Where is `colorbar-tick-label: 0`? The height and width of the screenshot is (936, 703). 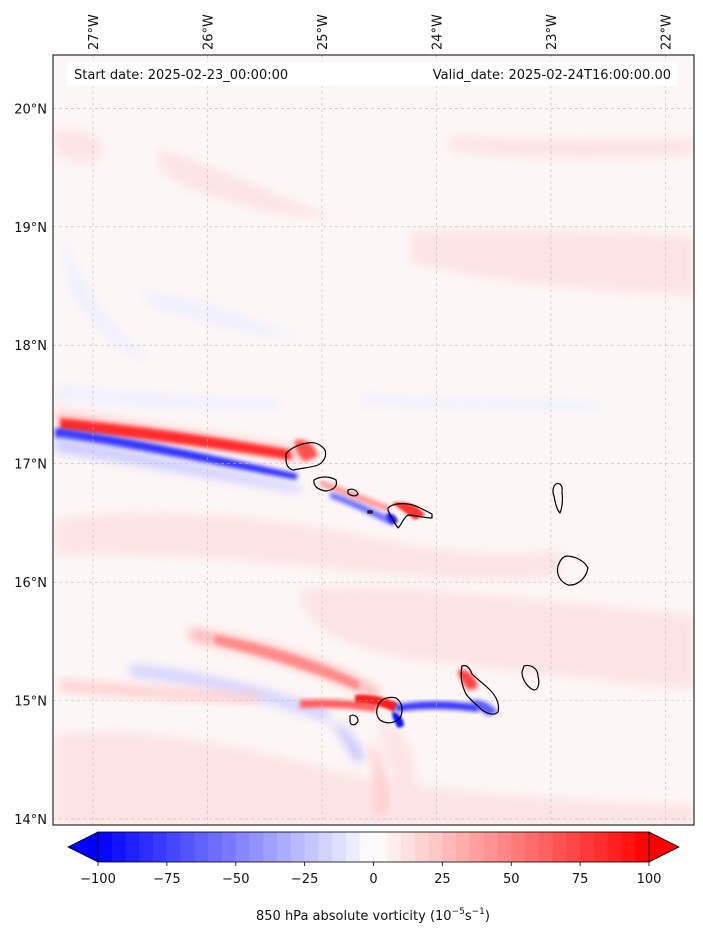
colorbar-tick-label: 0 is located at coordinates (373, 879).